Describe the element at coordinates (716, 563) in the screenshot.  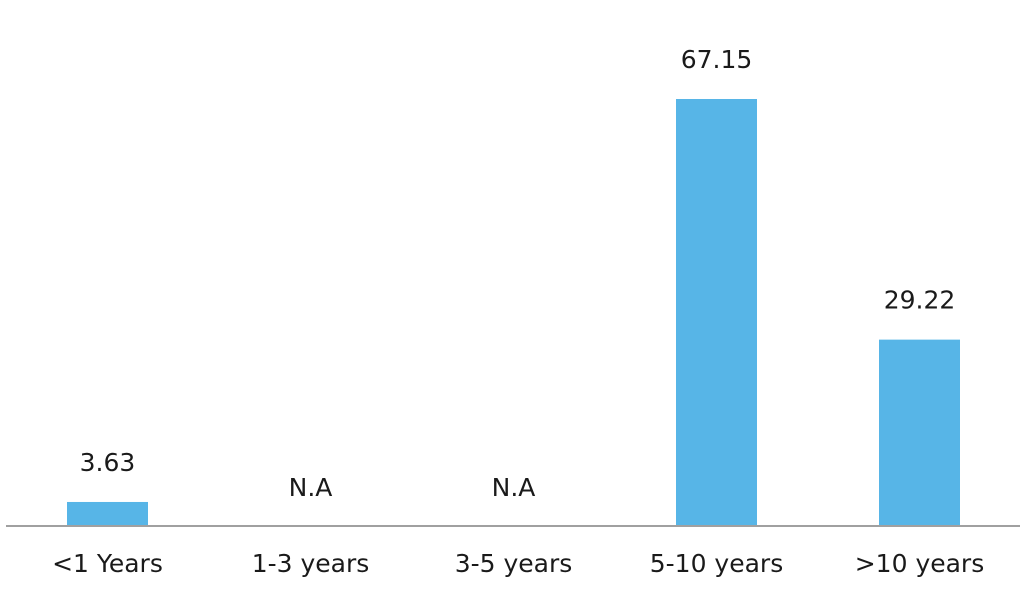
I see `x-tick-label: 5-10 years` at that location.